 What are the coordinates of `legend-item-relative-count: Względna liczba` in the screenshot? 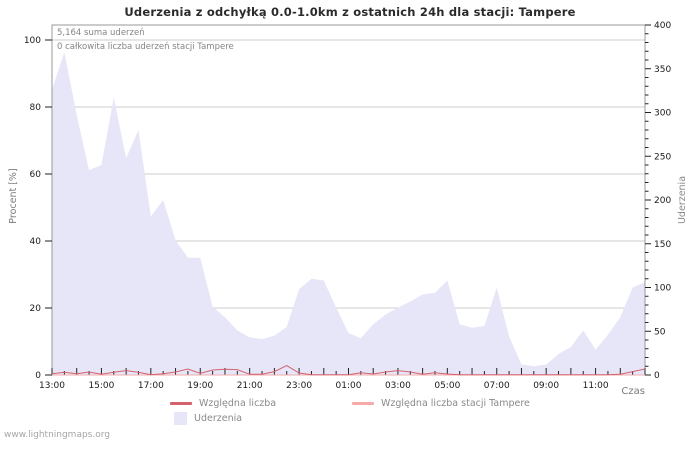 It's located at (223, 403).